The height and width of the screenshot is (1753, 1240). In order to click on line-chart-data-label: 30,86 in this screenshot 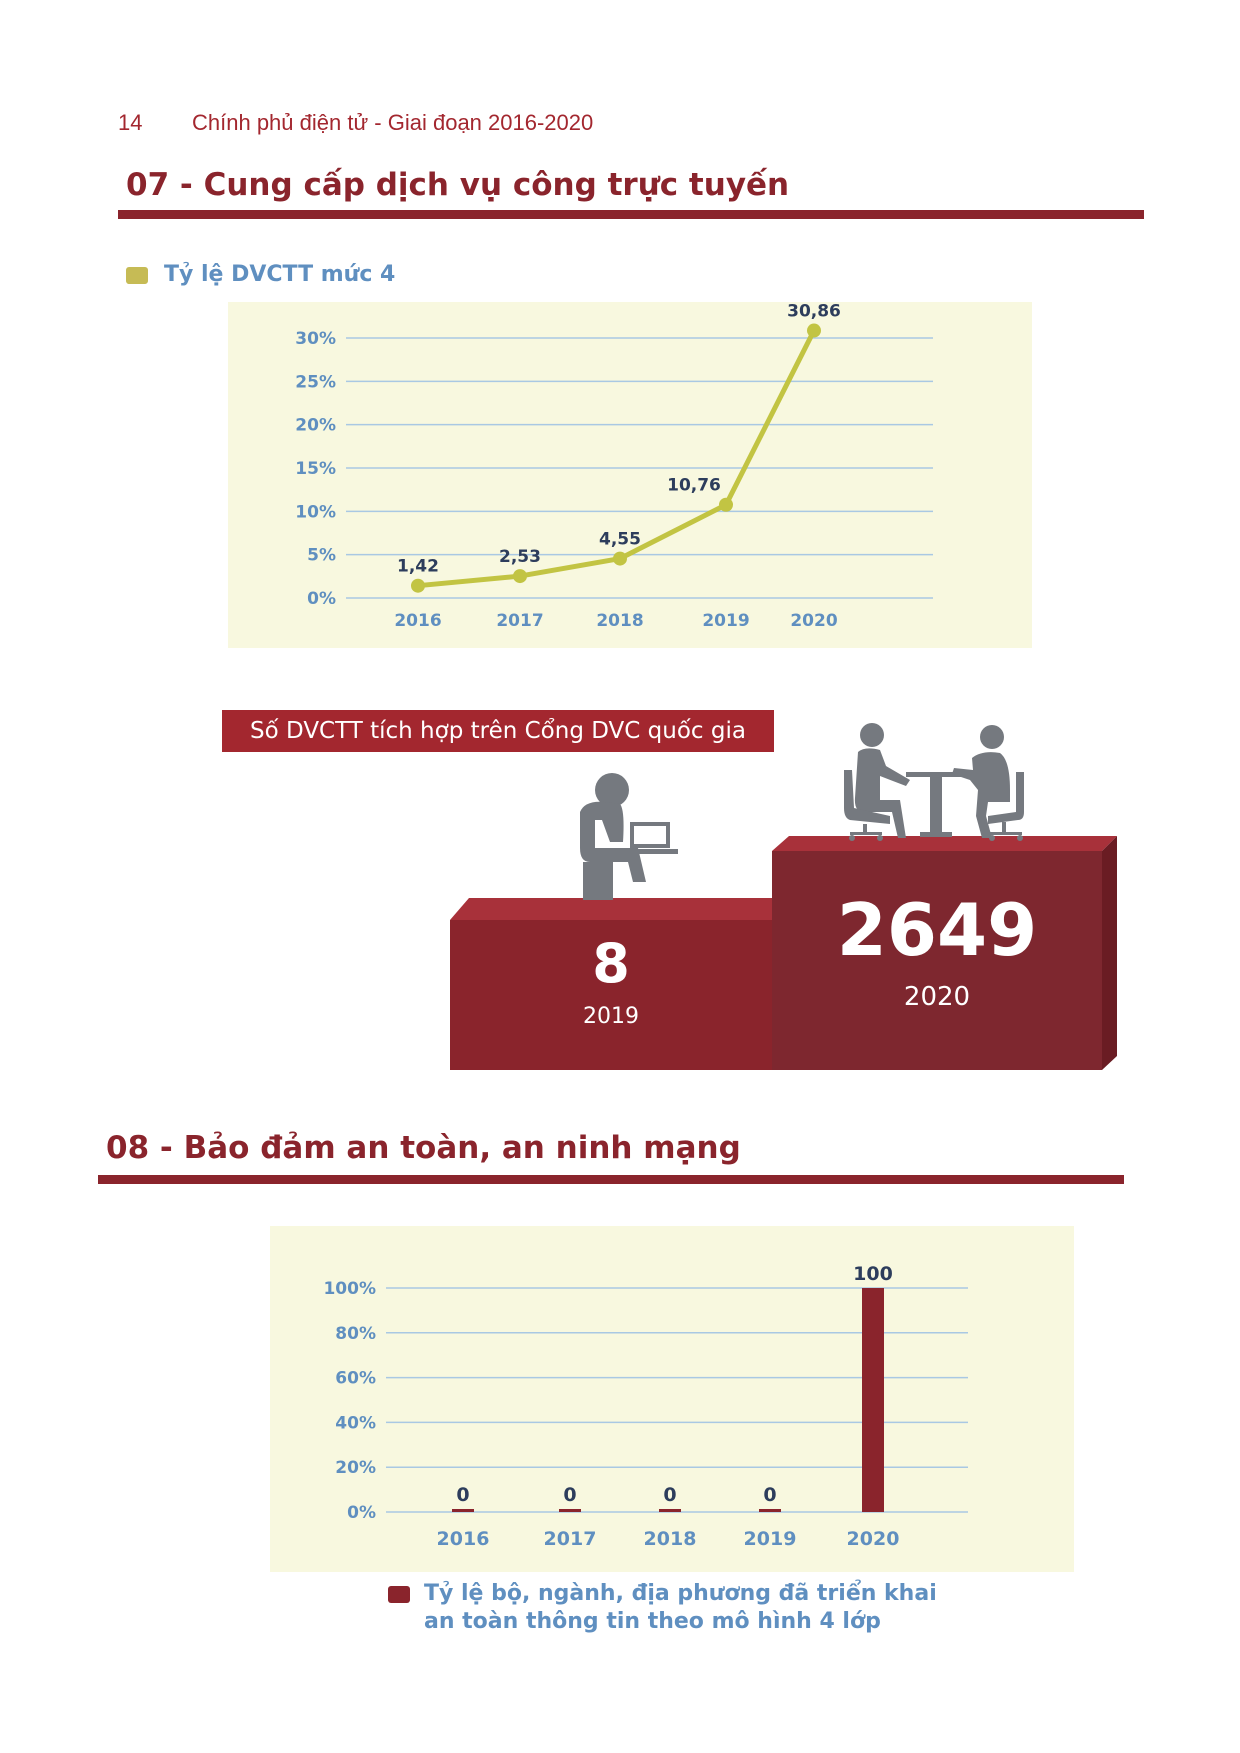, I will do `click(814, 312)`.